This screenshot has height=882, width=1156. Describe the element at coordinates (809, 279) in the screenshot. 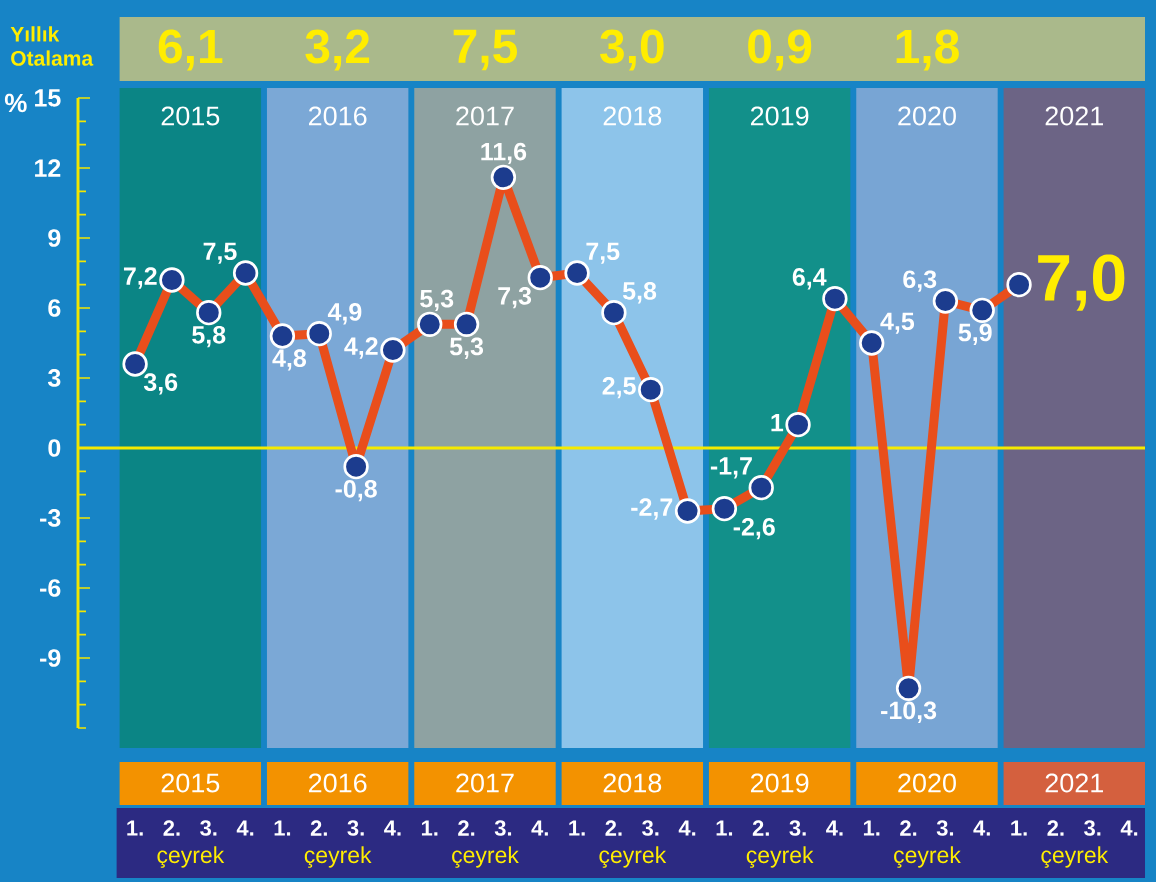

I see `data-label: 6,4` at that location.